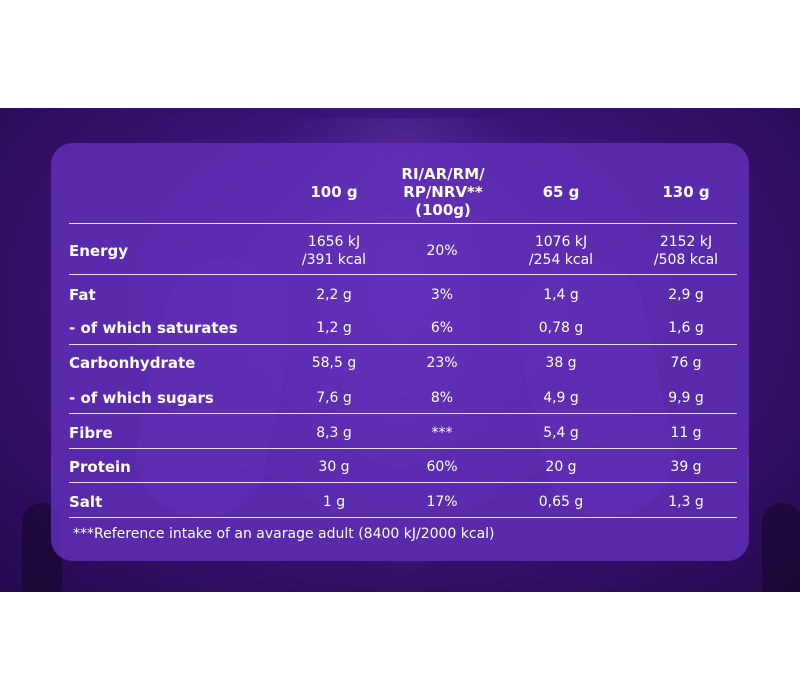  What do you see at coordinates (686, 467) in the screenshot?
I see `value-130g: 39 g` at bounding box center [686, 467].